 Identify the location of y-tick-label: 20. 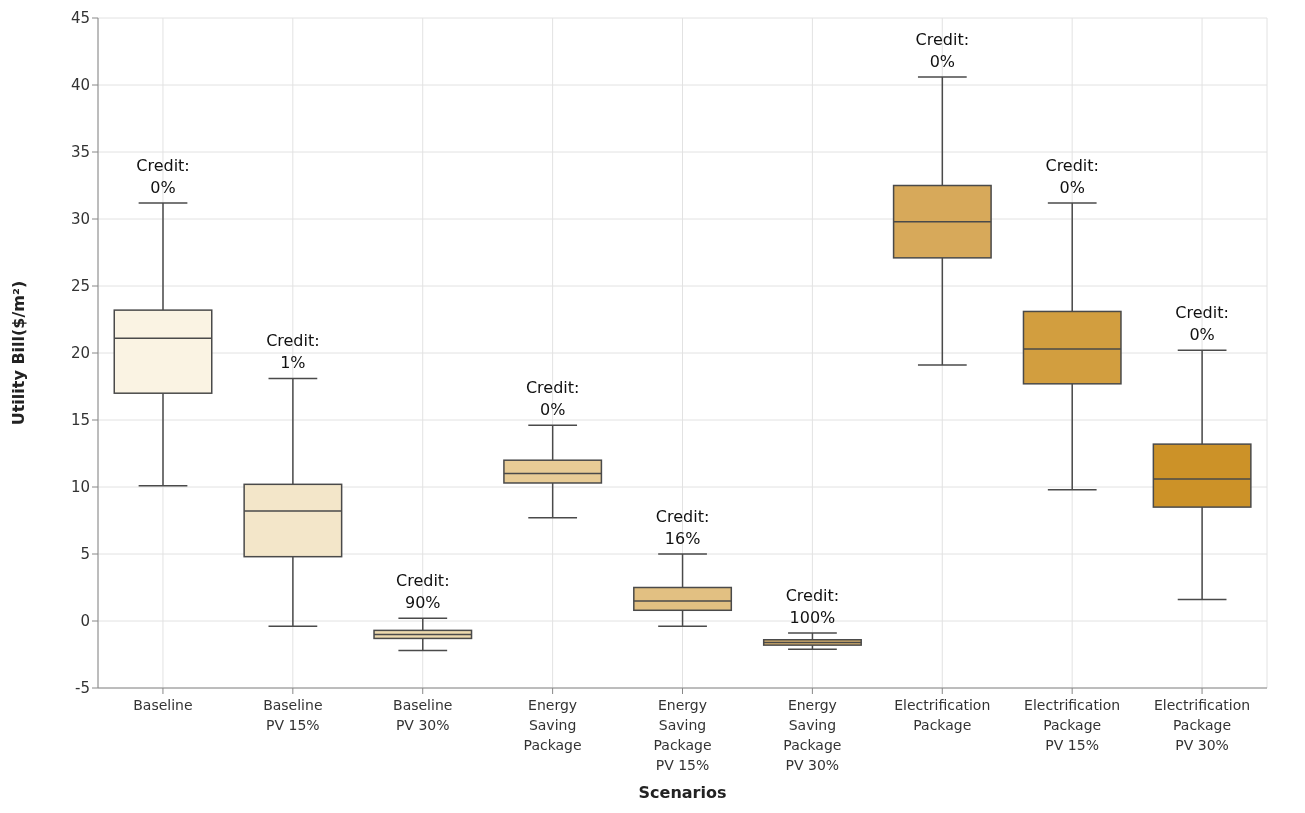
(80, 353).